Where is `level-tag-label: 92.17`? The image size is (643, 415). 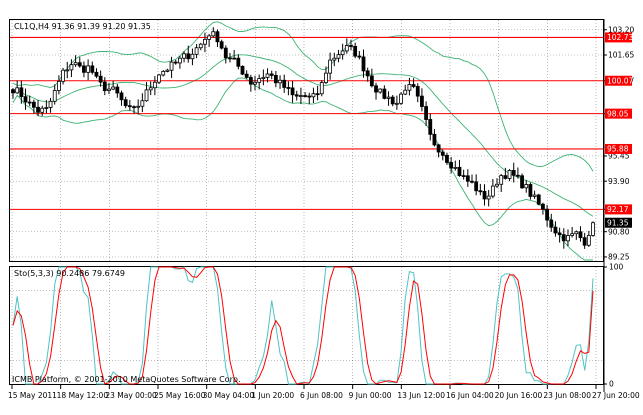
level-tag-label: 92.17 is located at coordinates (618, 209).